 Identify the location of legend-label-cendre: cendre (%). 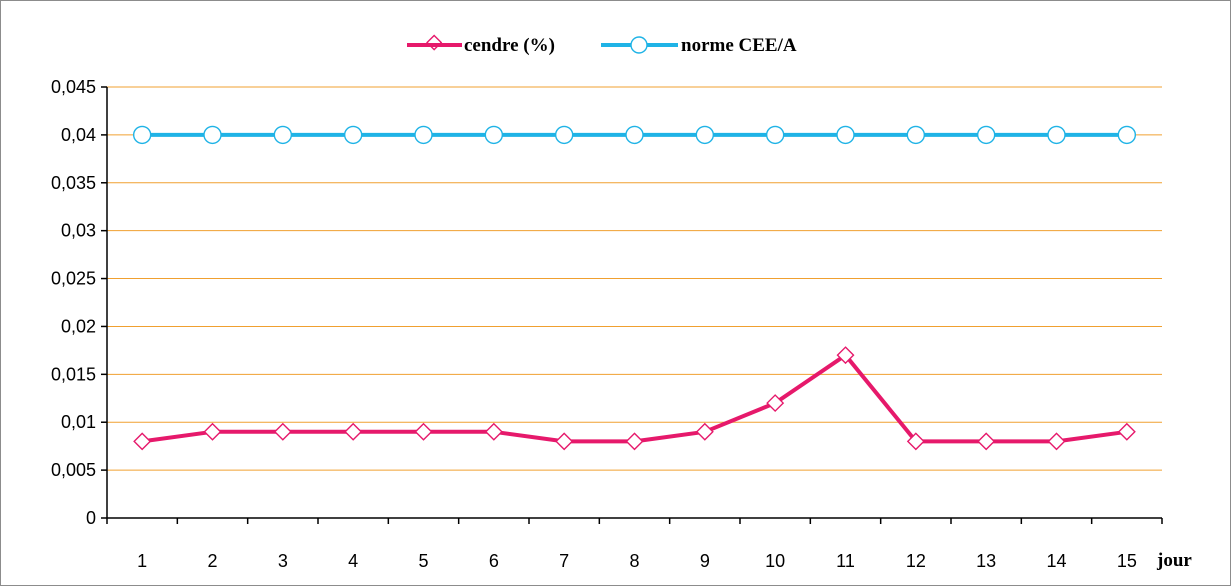
(509, 45).